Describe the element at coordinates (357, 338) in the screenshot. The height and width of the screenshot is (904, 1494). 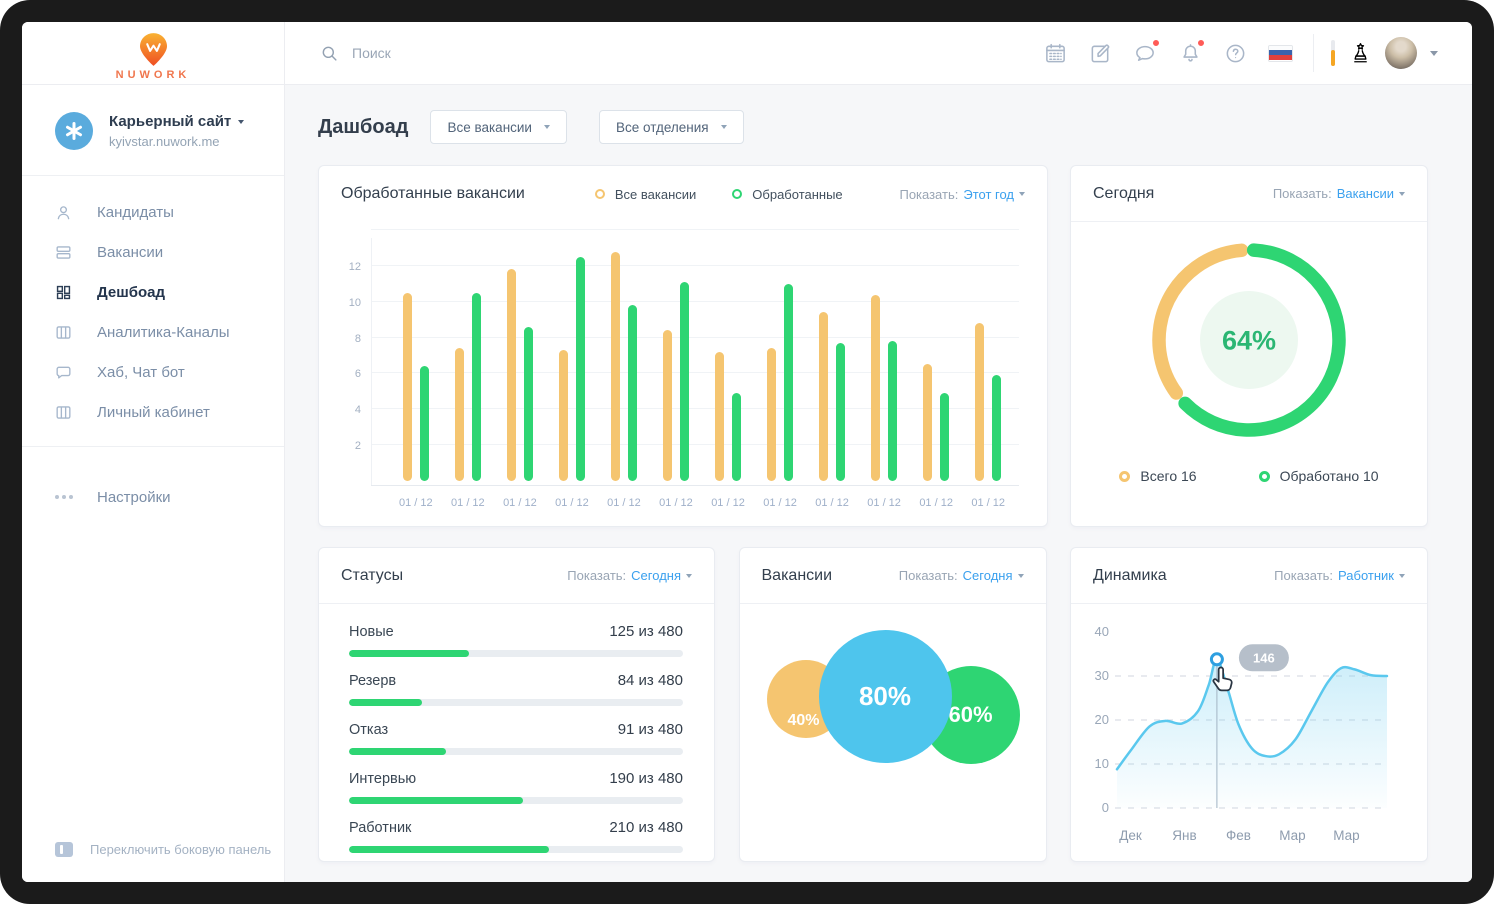
I see `y-axis-tick: 8` at that location.